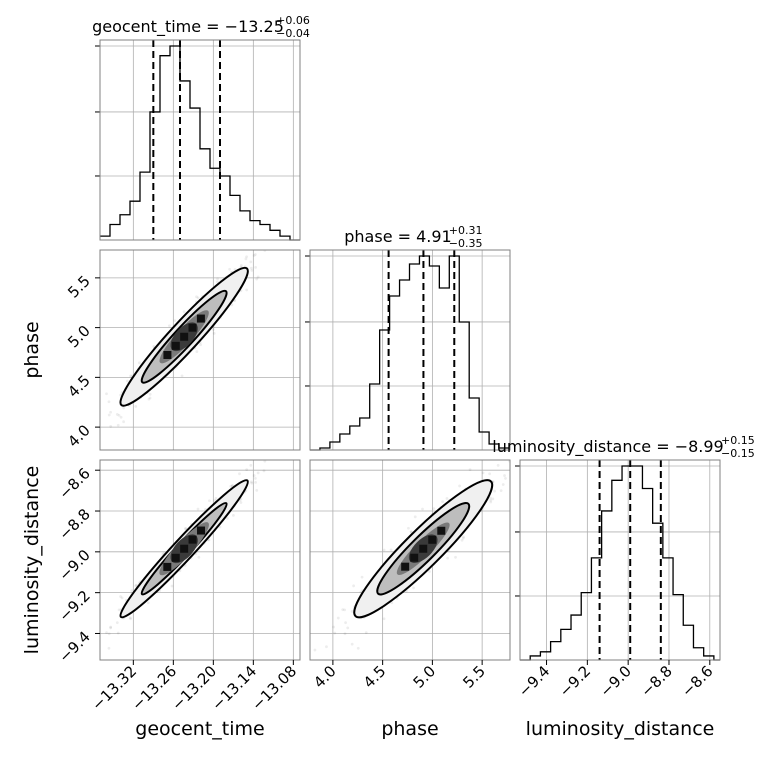  Describe the element at coordinates (414, 560) in the screenshot. I see `scatter-panel-phase-vs-luminosity_distance` at that location.